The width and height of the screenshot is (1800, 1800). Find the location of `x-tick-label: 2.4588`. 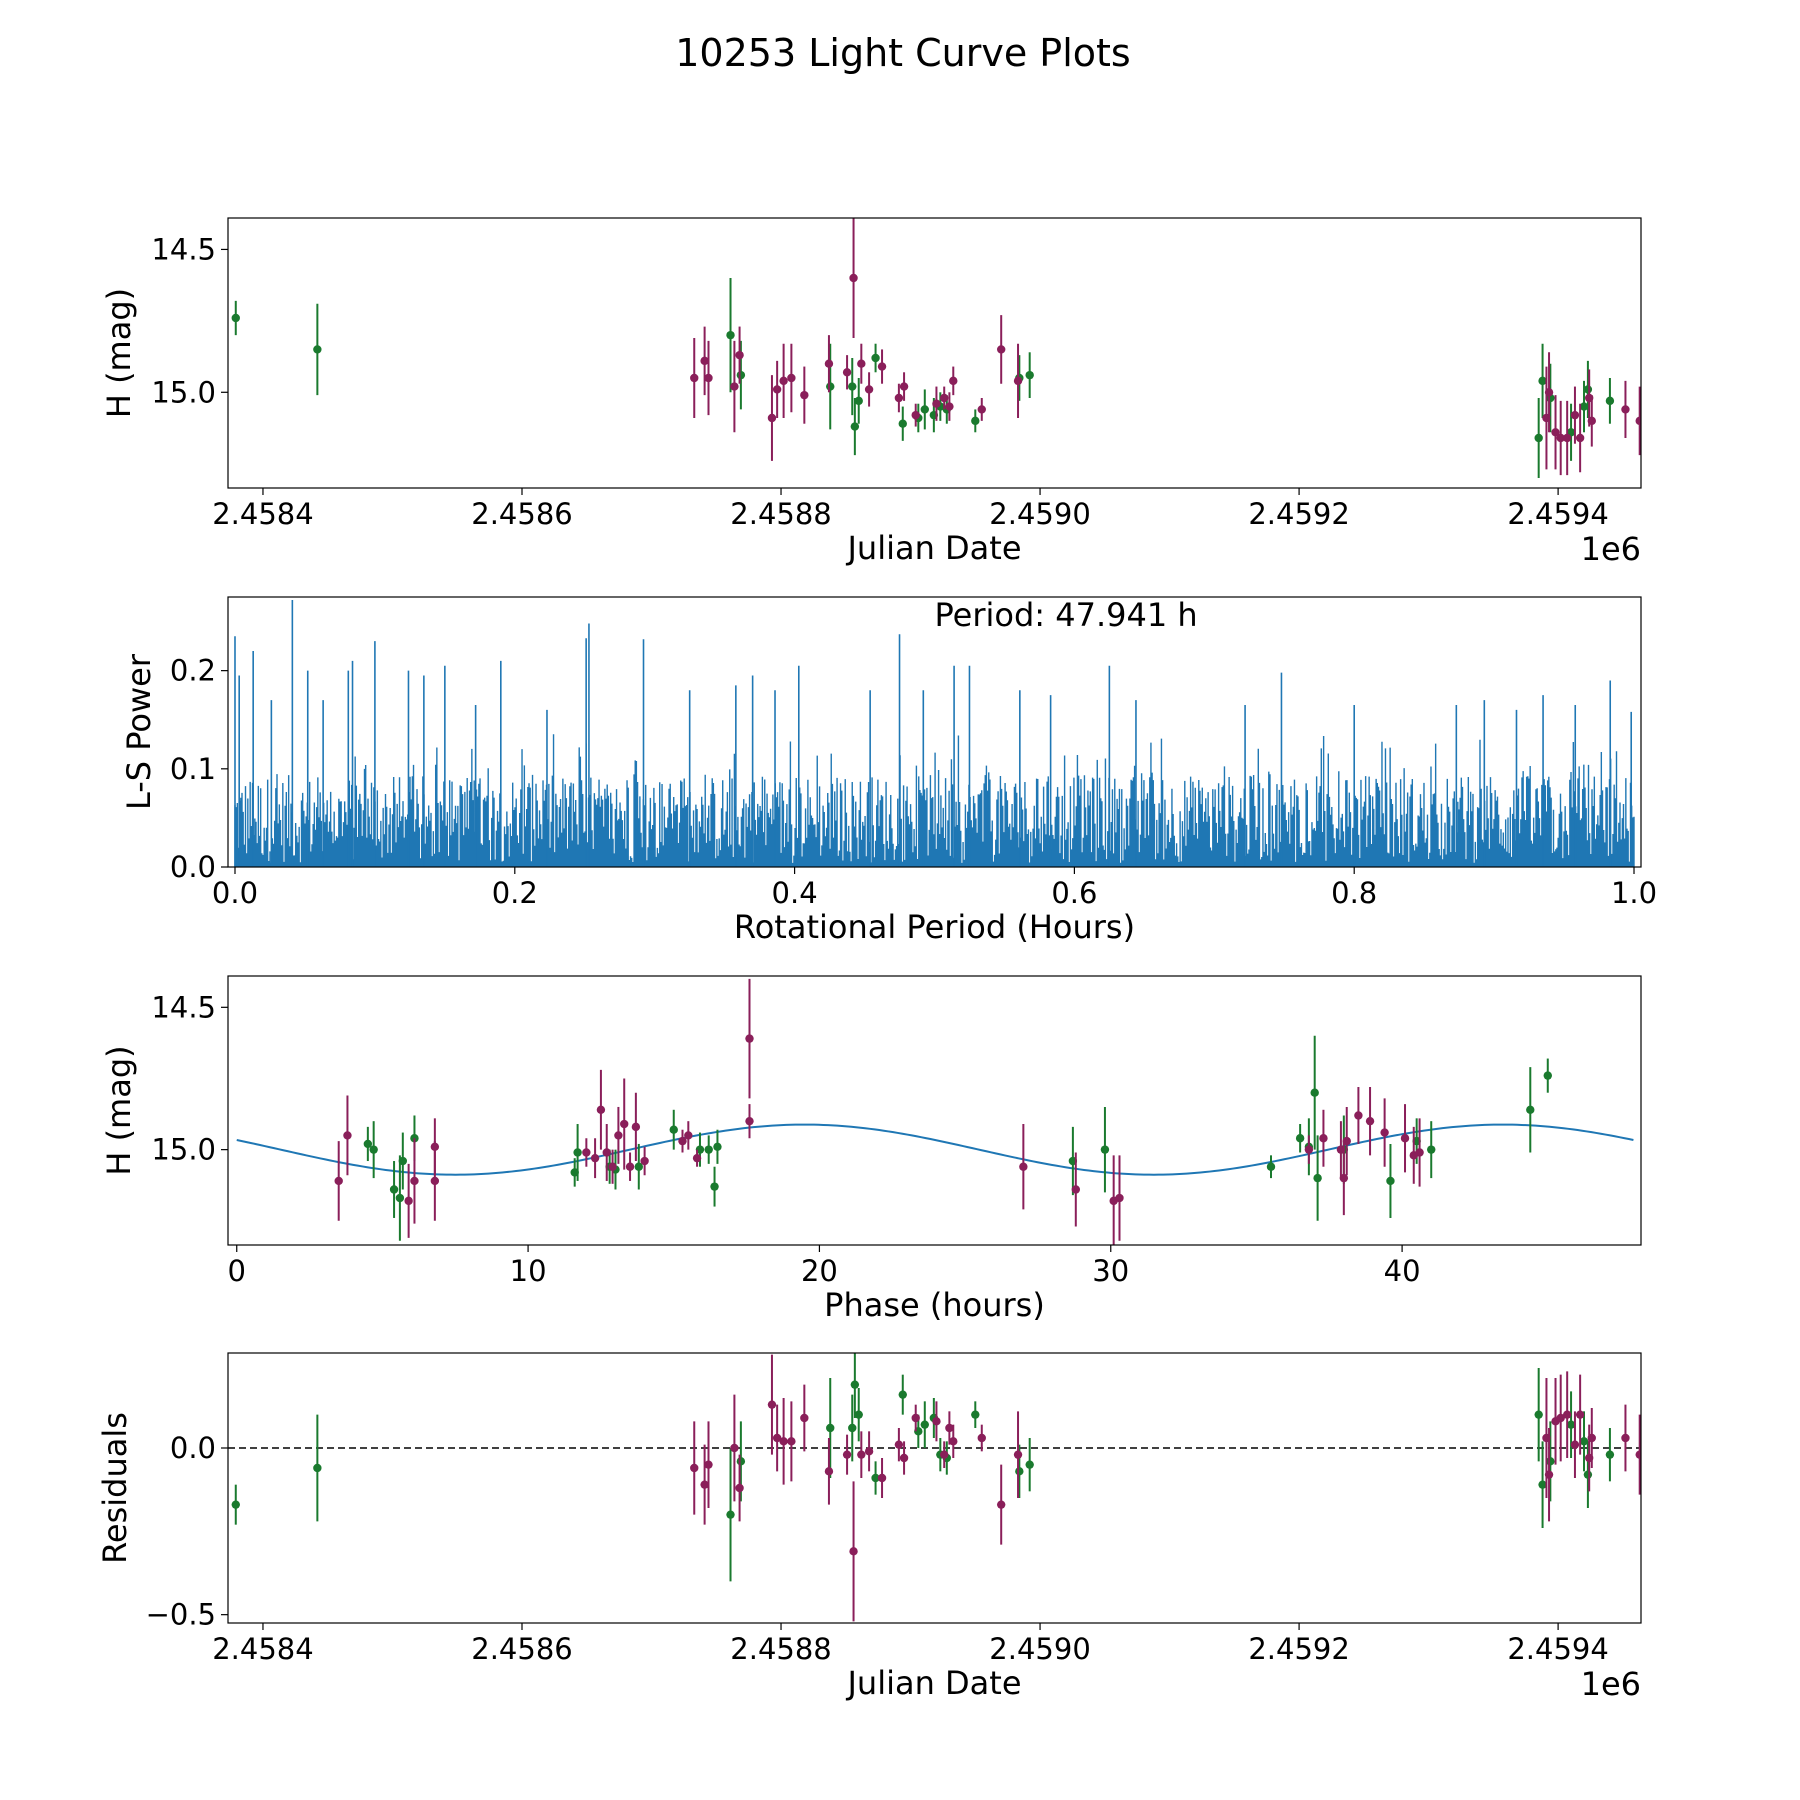

x-tick-label: 2.4588 is located at coordinates (780, 514).